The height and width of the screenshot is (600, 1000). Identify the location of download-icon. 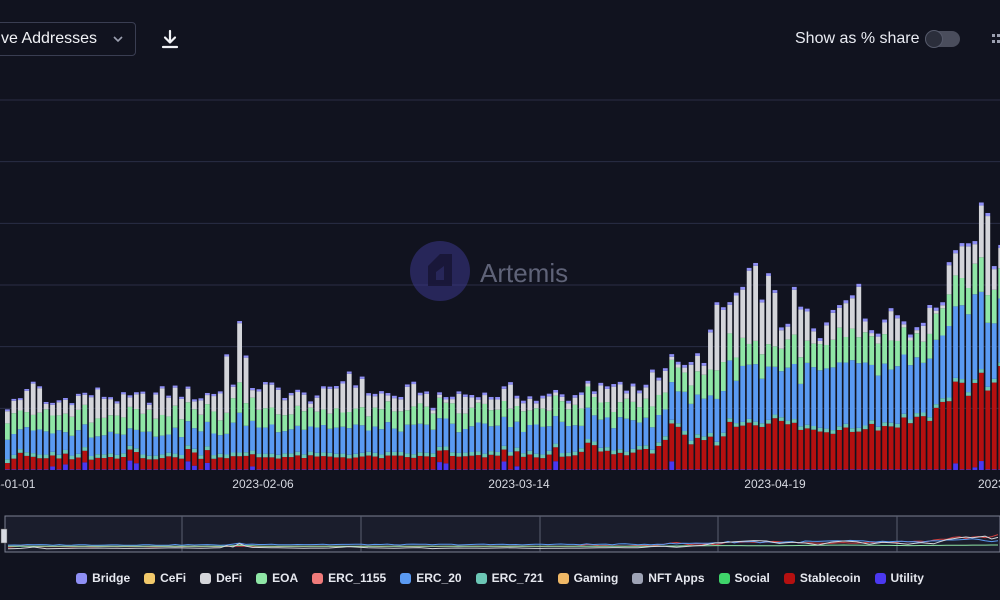
(170, 39).